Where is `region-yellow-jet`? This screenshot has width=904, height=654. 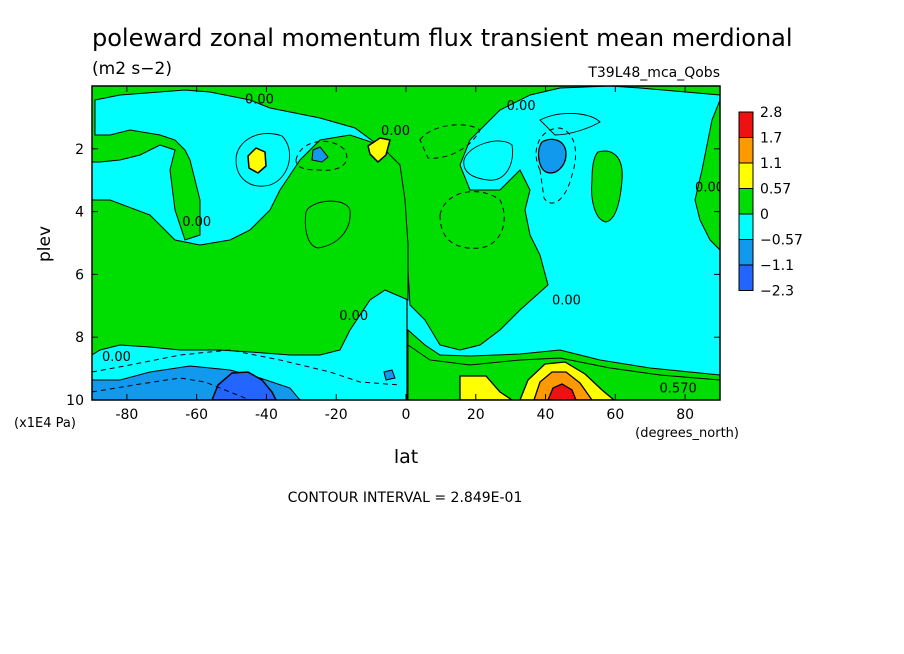 region-yellow-jet is located at coordinates (486, 387).